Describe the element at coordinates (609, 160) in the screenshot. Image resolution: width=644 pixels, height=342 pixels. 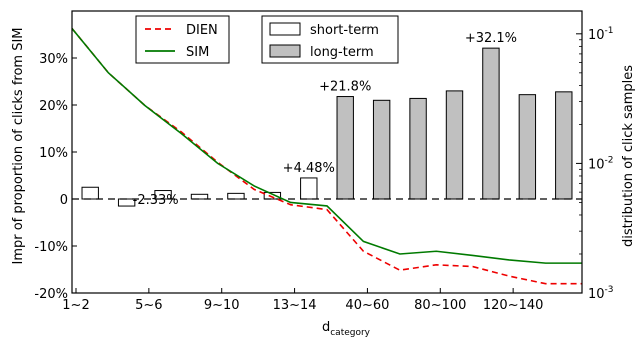
I see `y-right-tick-exponent: -2` at that location.